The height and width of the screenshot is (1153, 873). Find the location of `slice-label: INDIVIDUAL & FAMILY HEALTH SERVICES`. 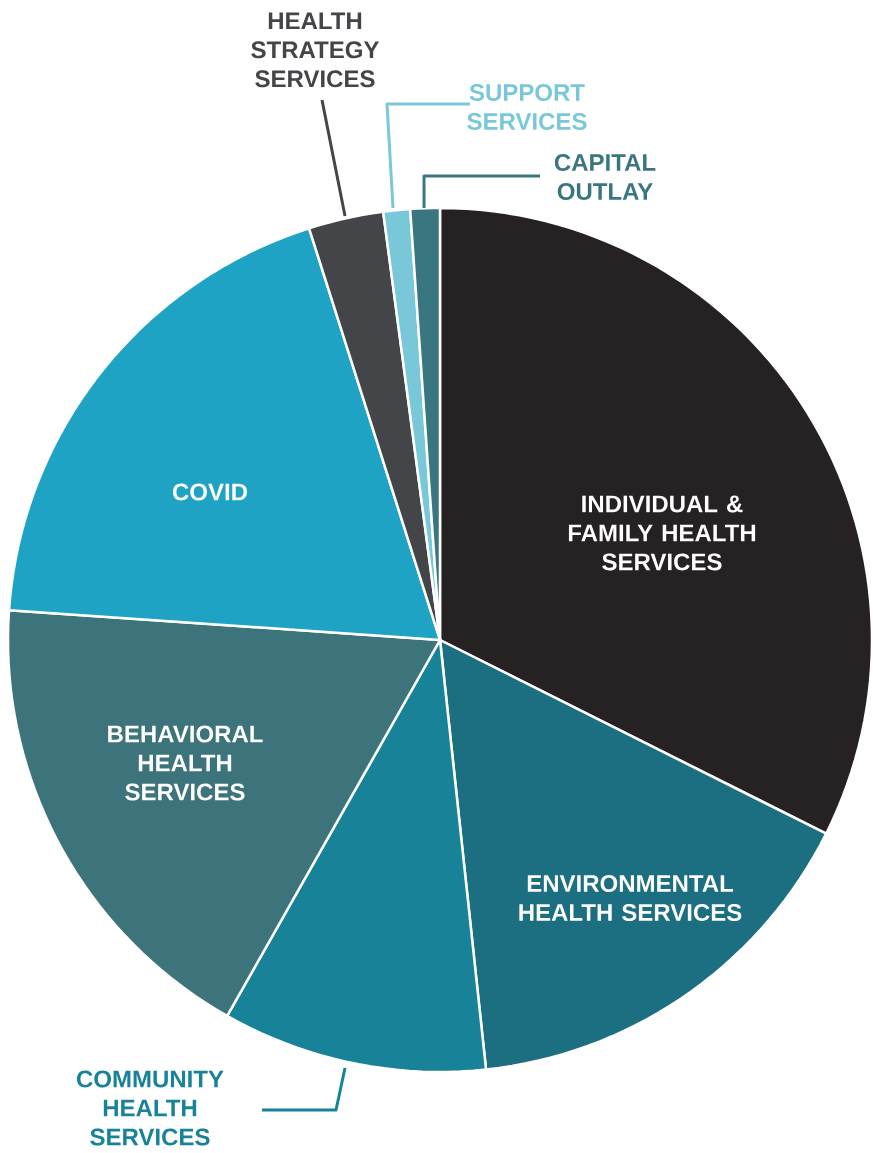

slice-label: INDIVIDUAL & FAMILY HEALTH SERVICES is located at coordinates (662, 533).